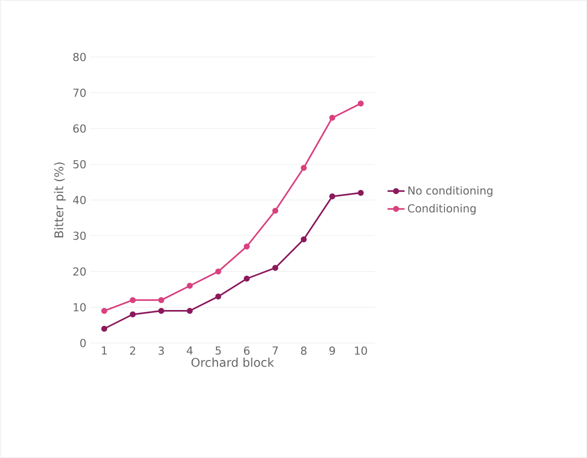 Image resolution: width=587 pixels, height=458 pixels. What do you see at coordinates (104, 350) in the screenshot?
I see `x-tick-label: 1` at bounding box center [104, 350].